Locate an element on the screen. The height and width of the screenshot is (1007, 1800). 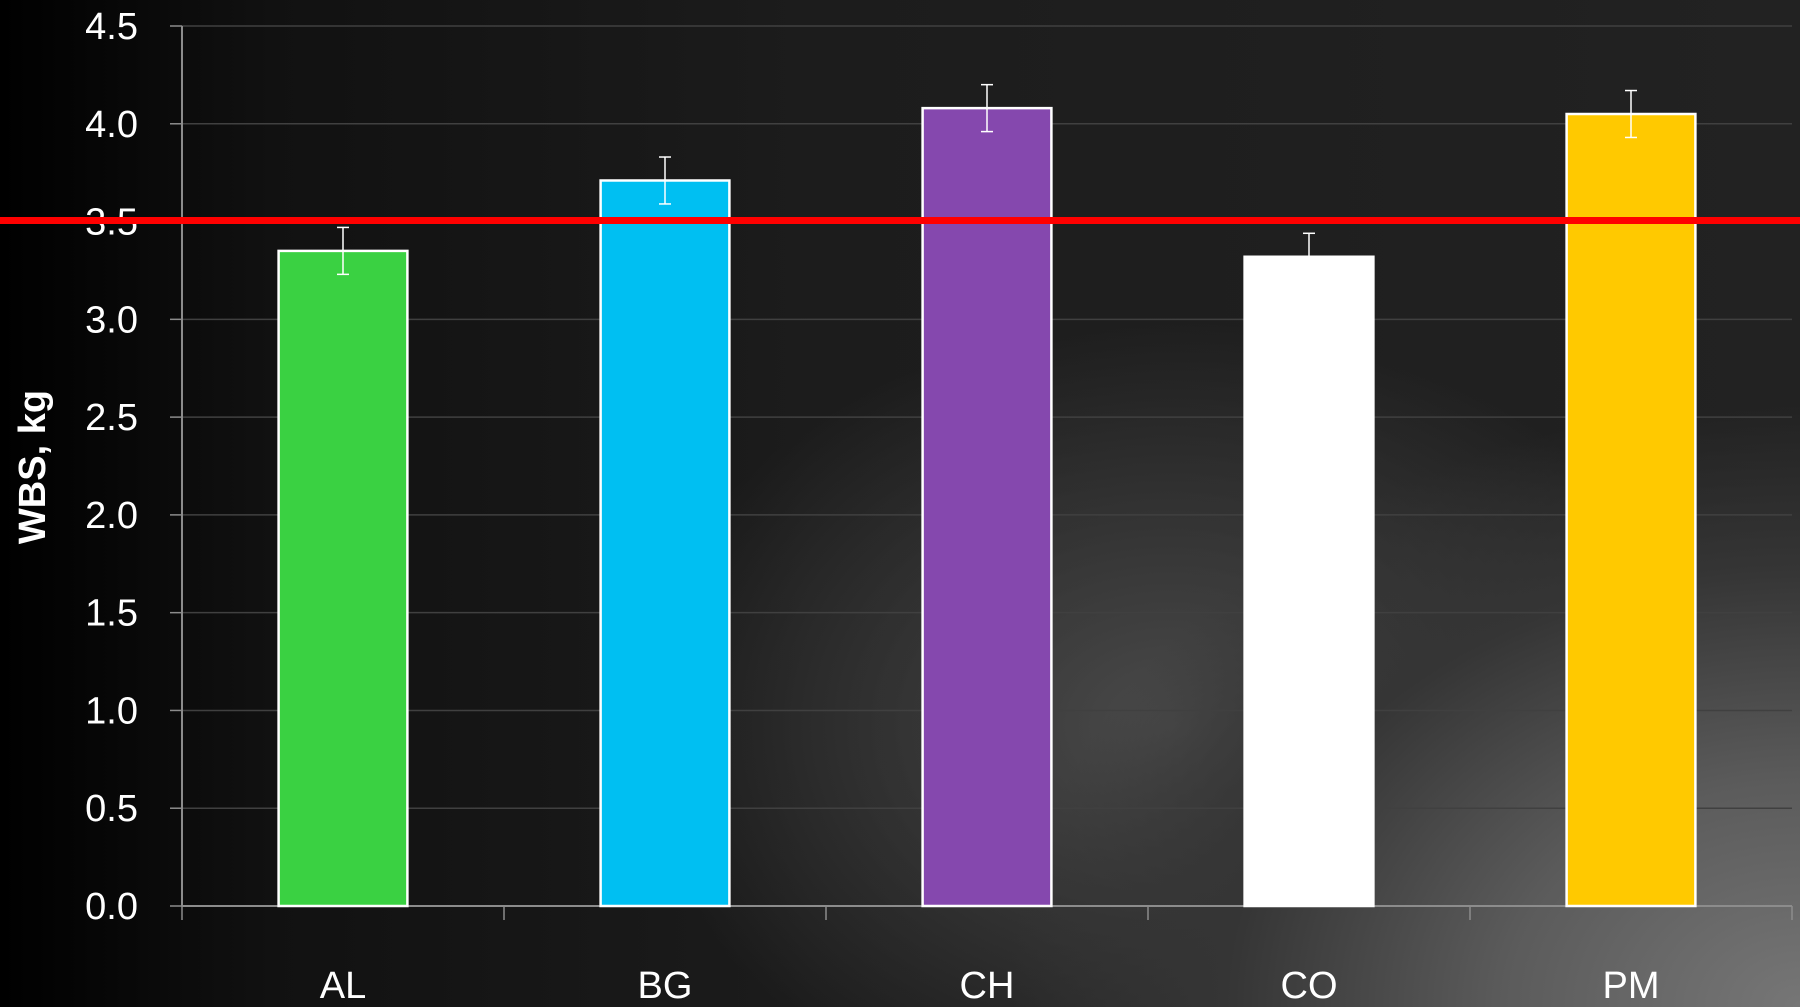
x-tick-label: AL is located at coordinates (343, 986).